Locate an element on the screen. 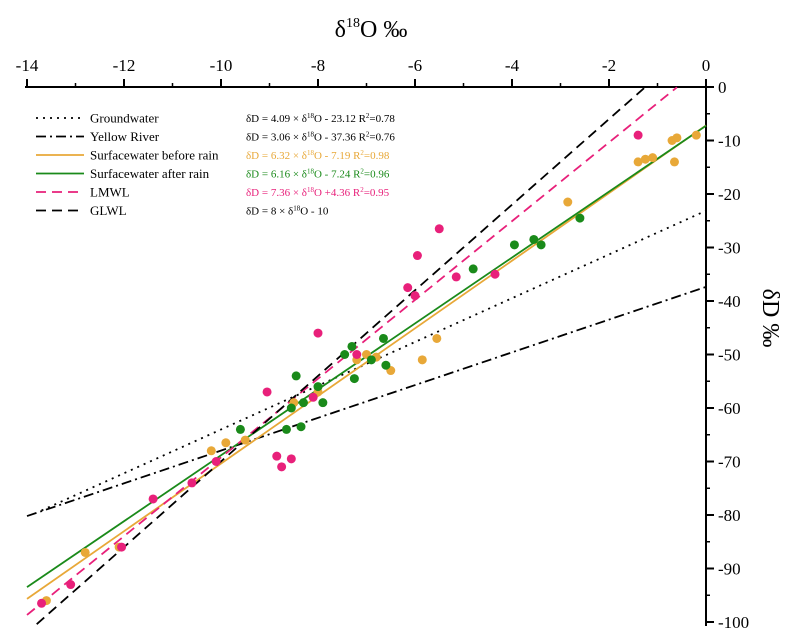 The height and width of the screenshot is (634, 790). x-tick-label: -8 is located at coordinates (318, 65).